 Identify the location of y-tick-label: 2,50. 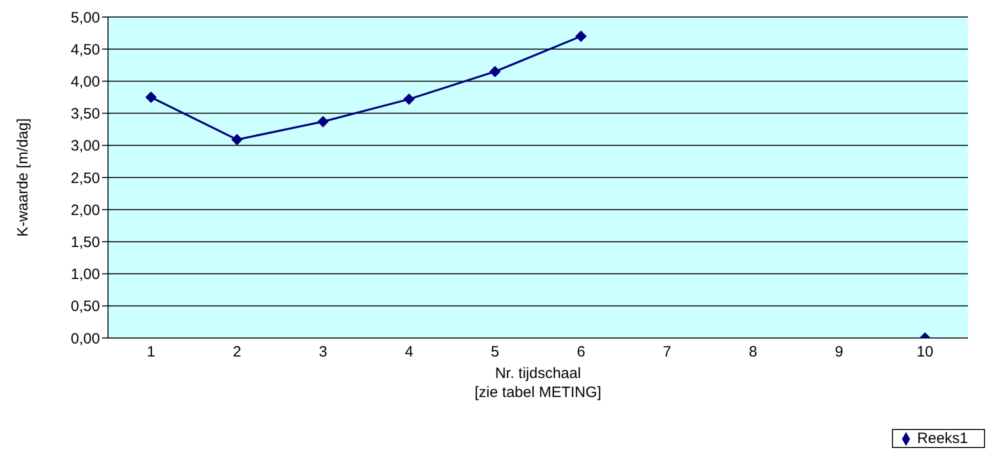
(85, 178).